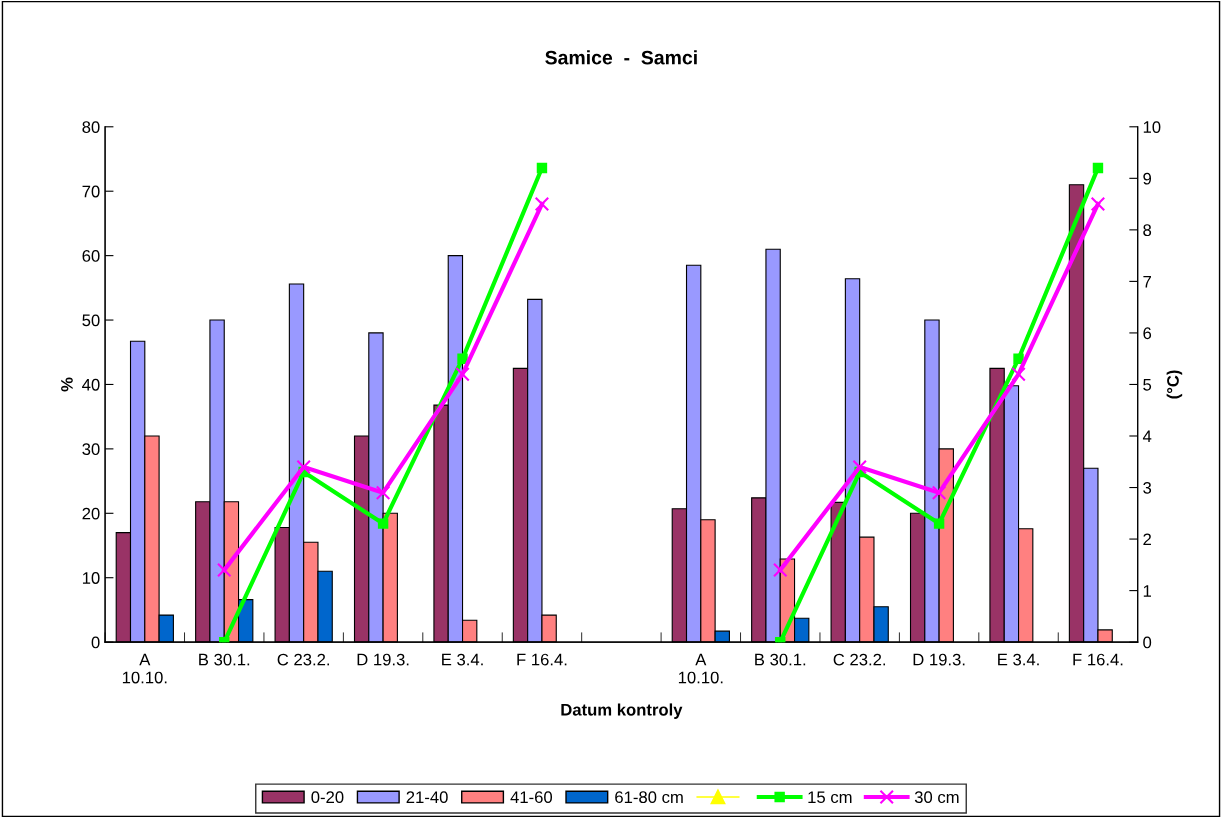 The width and height of the screenshot is (1222, 818). Describe the element at coordinates (1174, 384) in the screenshot. I see `y2-axis-title: (°C)` at that location.